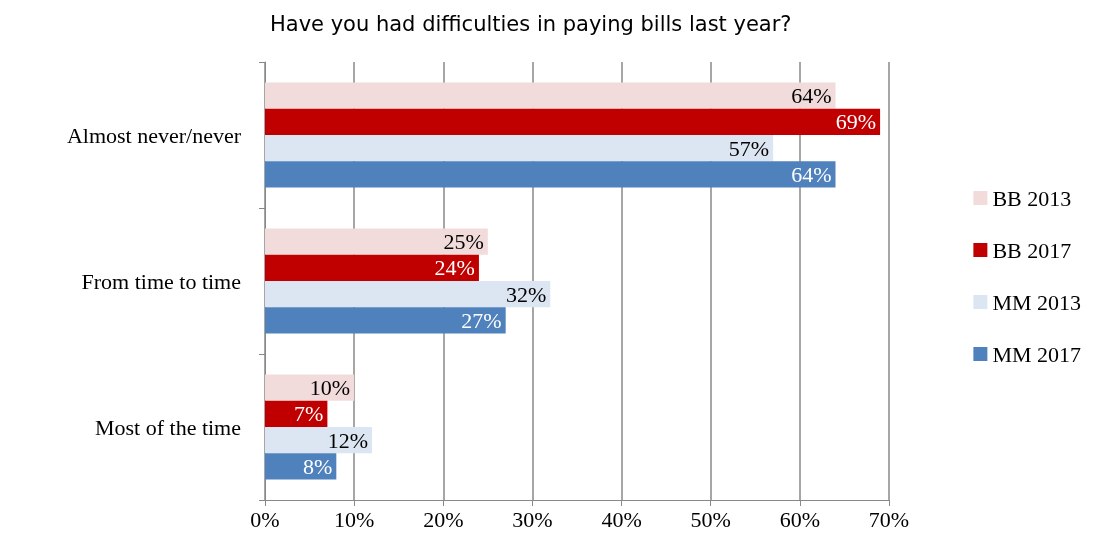  I want to click on x-tick-label: 70%, so click(889, 519).